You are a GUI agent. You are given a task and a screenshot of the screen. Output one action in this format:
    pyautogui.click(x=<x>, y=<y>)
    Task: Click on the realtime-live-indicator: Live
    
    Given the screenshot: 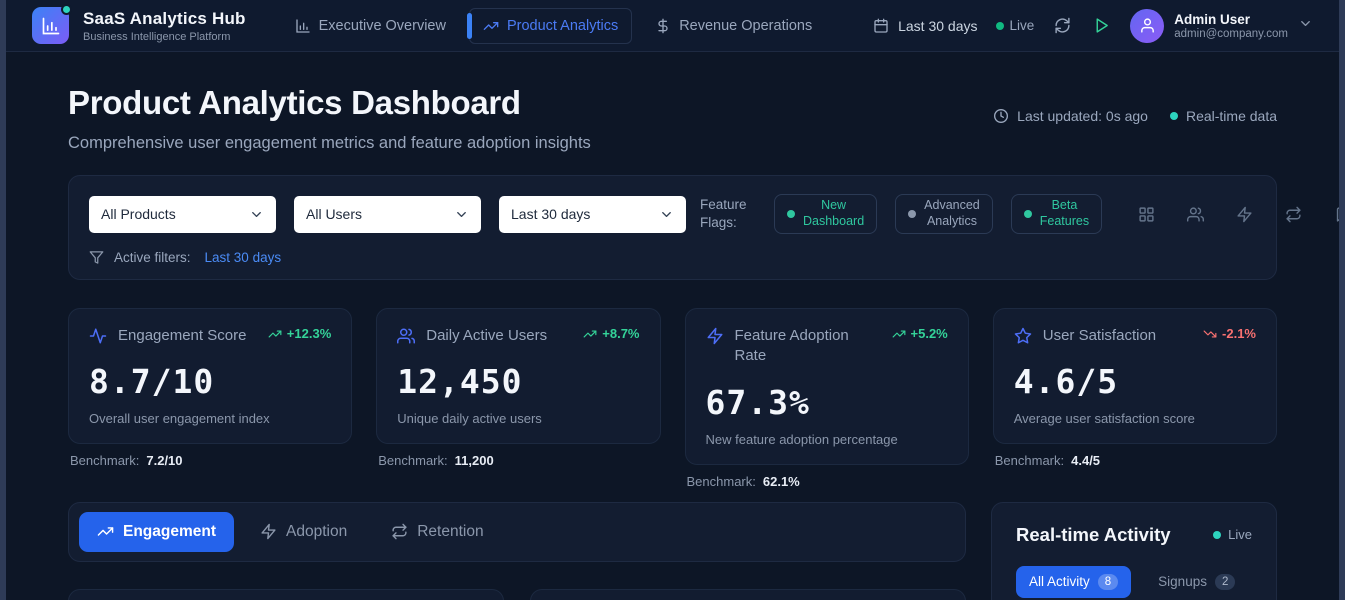 What is the action you would take?
    pyautogui.click(x=1232, y=534)
    